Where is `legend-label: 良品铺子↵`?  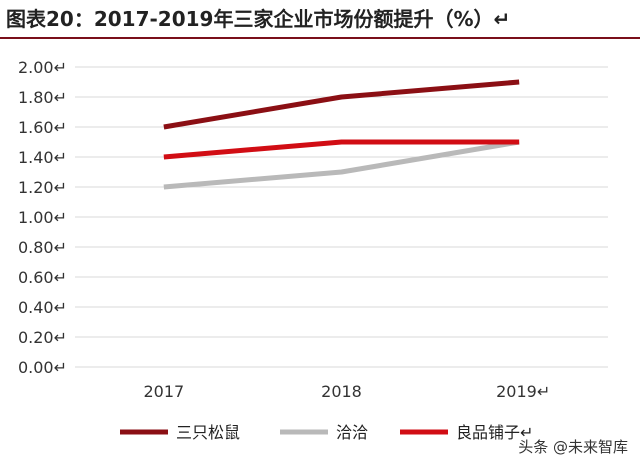 legend-label: 良品铺子↵ is located at coordinates (494, 432).